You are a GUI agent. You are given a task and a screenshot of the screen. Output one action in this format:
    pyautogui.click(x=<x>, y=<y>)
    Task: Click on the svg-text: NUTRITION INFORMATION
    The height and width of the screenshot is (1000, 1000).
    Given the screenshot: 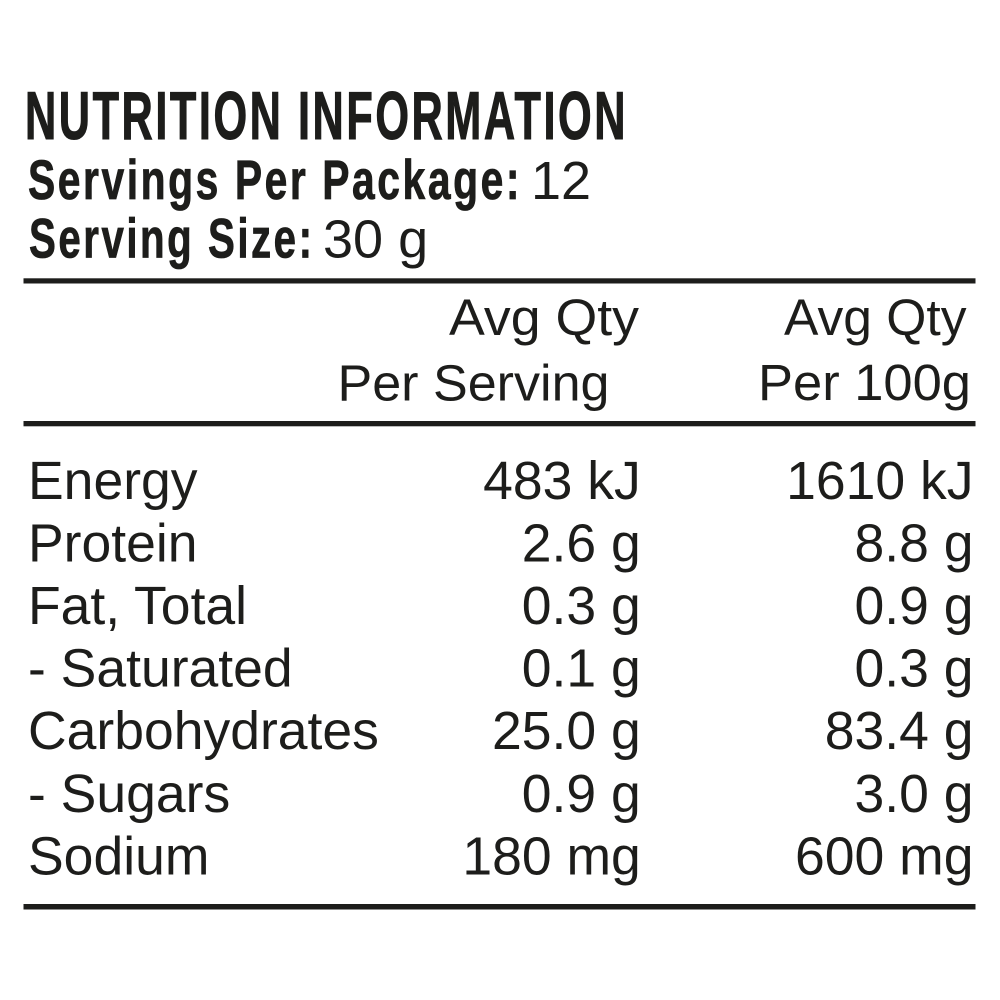 What is the action you would take?
    pyautogui.click(x=326, y=116)
    